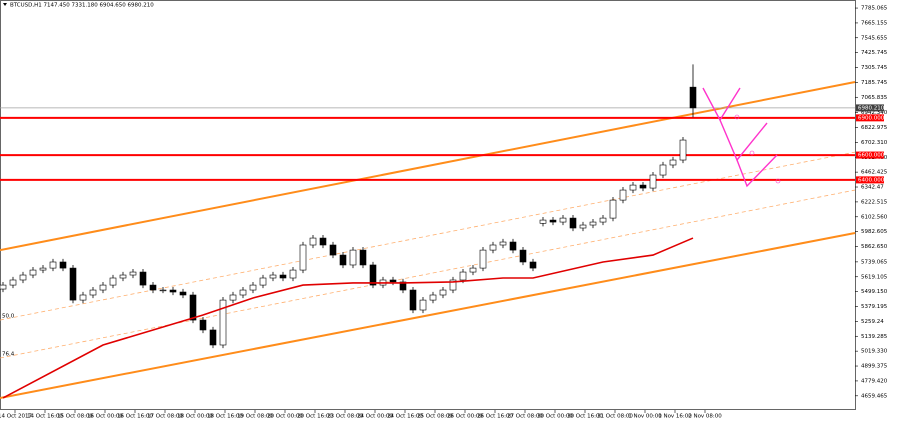  What do you see at coordinates (5, 4) in the screenshot?
I see `menu-arrow` at bounding box center [5, 4].